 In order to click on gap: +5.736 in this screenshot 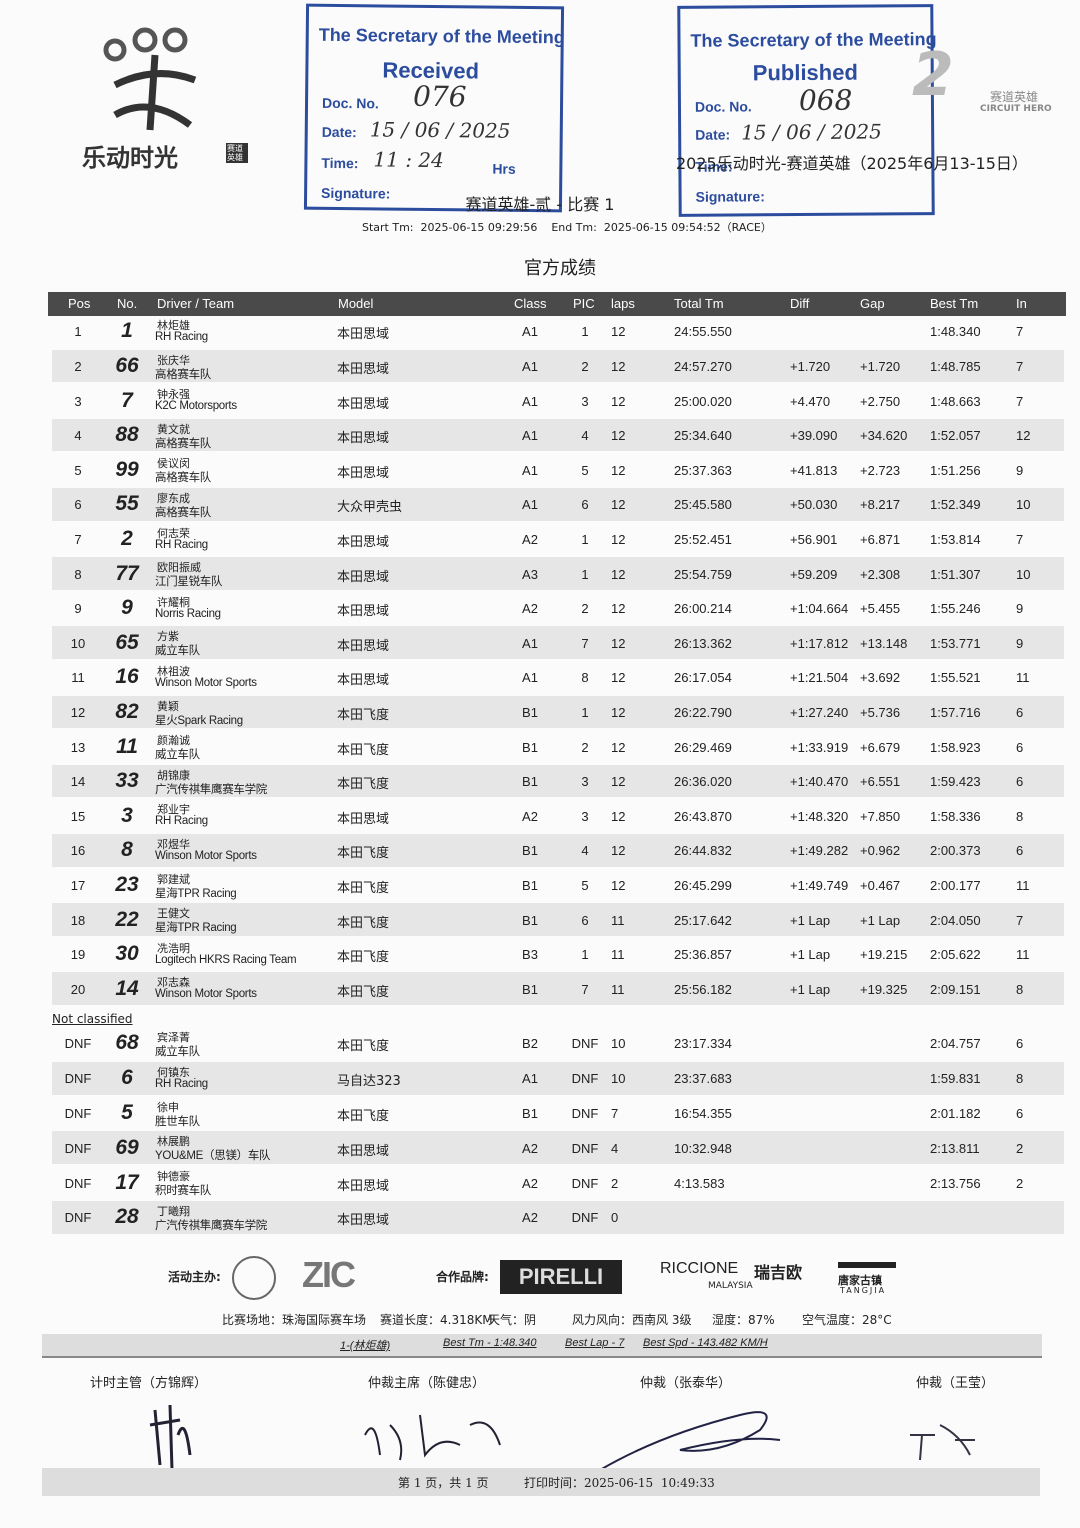, I will do `click(880, 712)`.